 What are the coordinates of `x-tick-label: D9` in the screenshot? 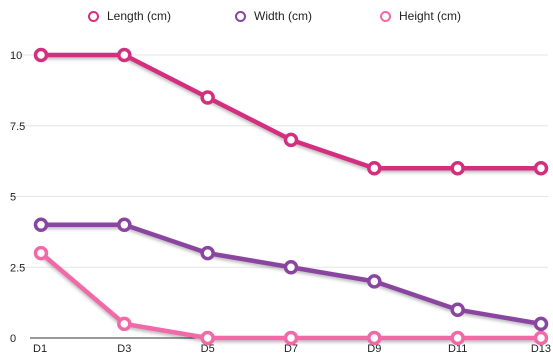 It's located at (374, 349).